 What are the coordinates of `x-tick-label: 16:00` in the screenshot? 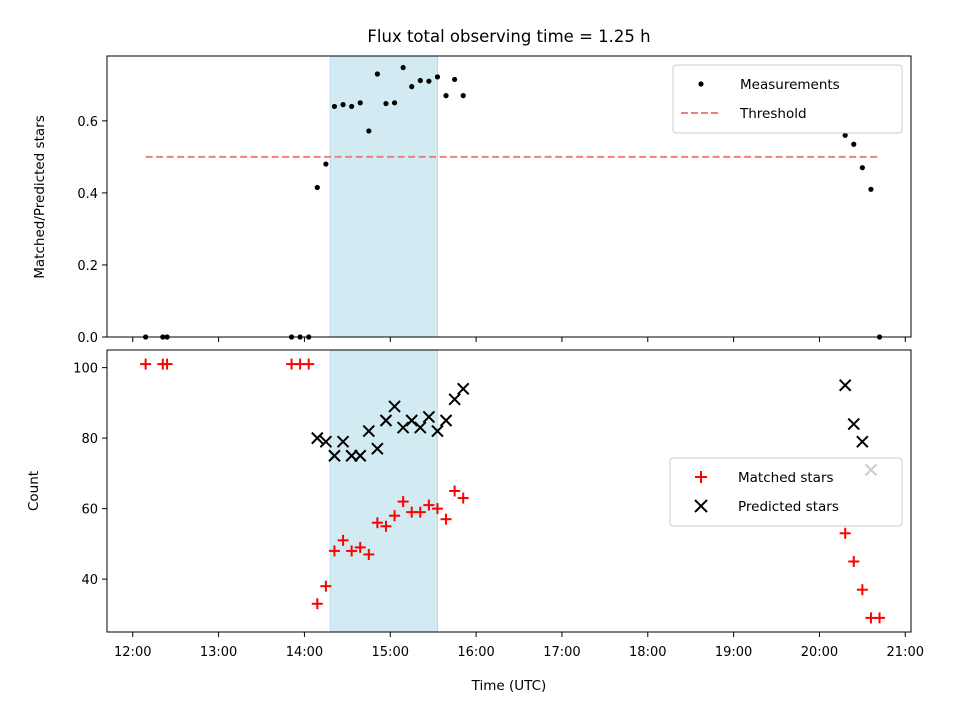 It's located at (475, 652).